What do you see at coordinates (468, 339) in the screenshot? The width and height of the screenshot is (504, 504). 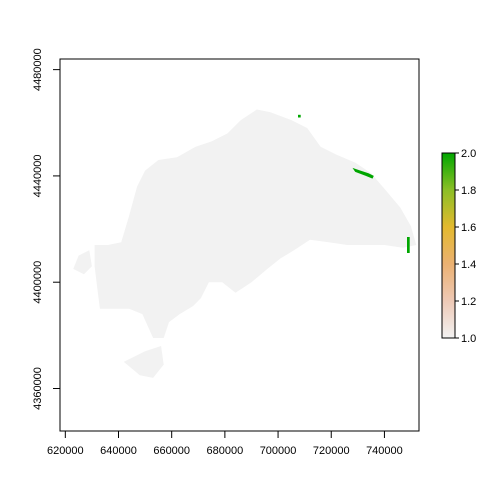 I see `legend-tick-label: 1.0` at bounding box center [468, 339].